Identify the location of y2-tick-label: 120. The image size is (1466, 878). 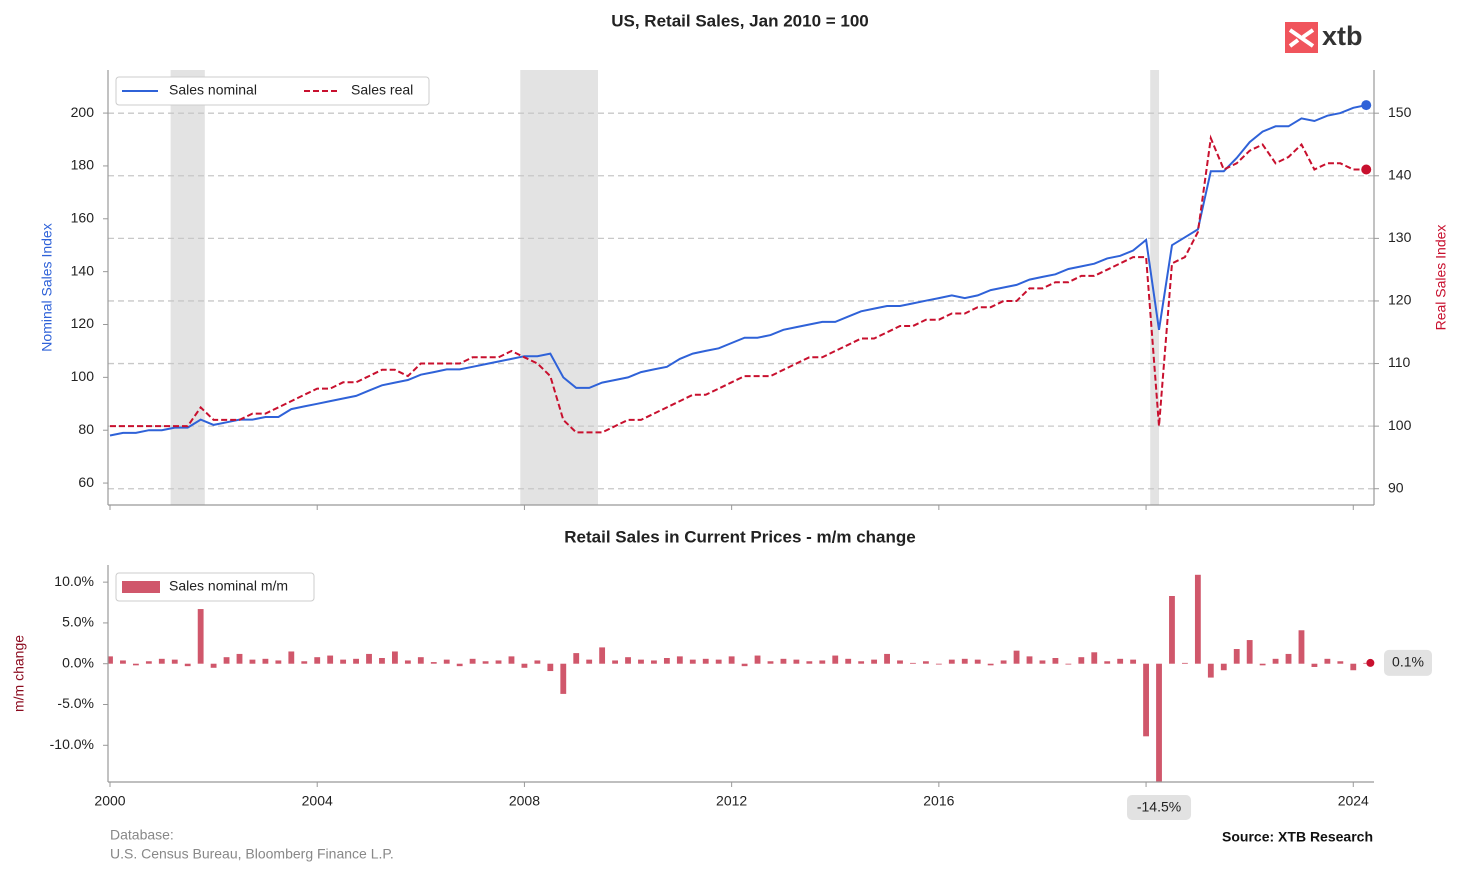
(1400, 300).